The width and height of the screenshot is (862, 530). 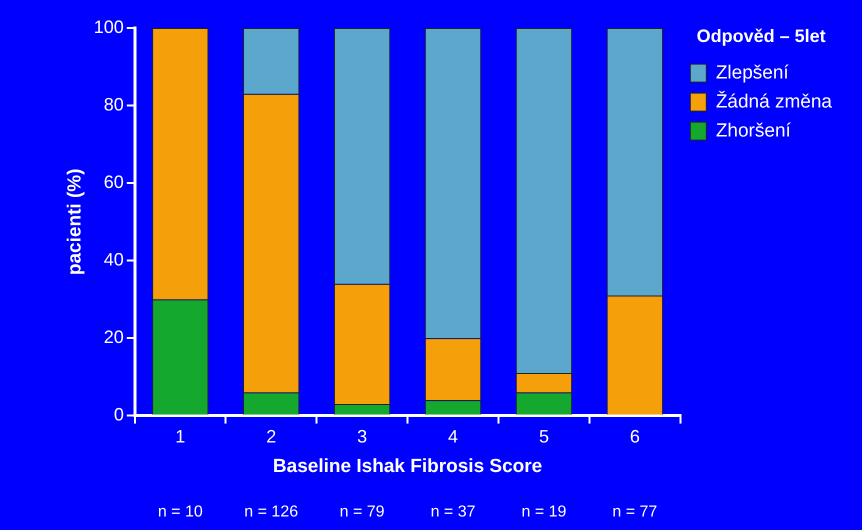 I want to click on text: n = 79, so click(x=362, y=511).